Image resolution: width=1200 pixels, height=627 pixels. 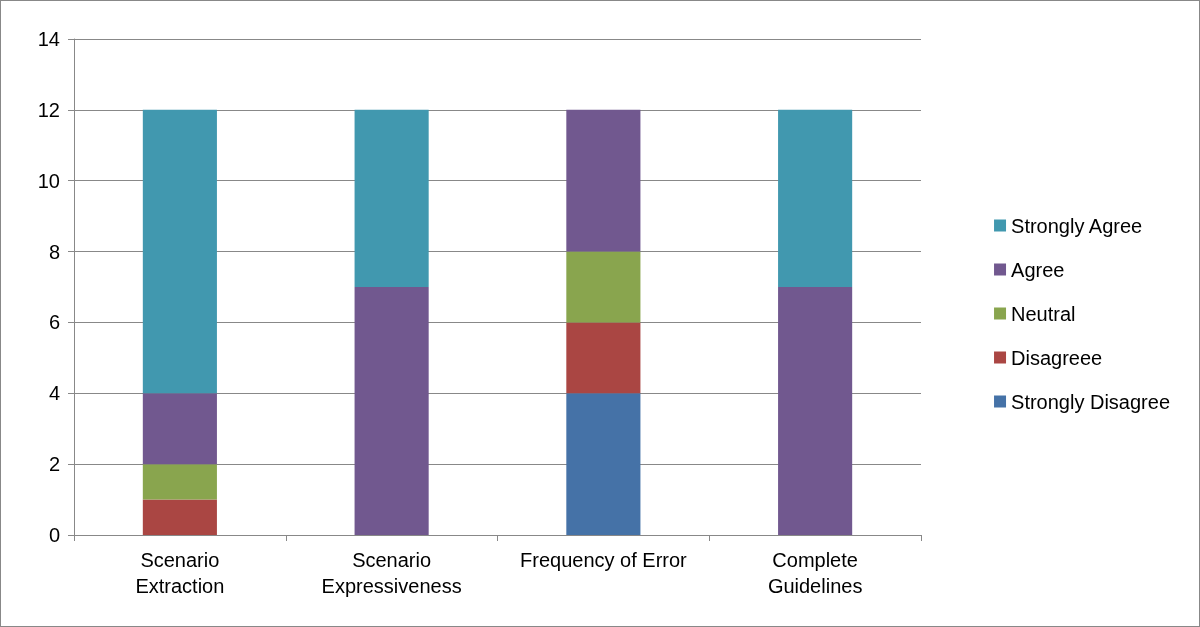 What do you see at coordinates (604, 560) in the screenshot?
I see `x-tick-label: Frequency of Error` at bounding box center [604, 560].